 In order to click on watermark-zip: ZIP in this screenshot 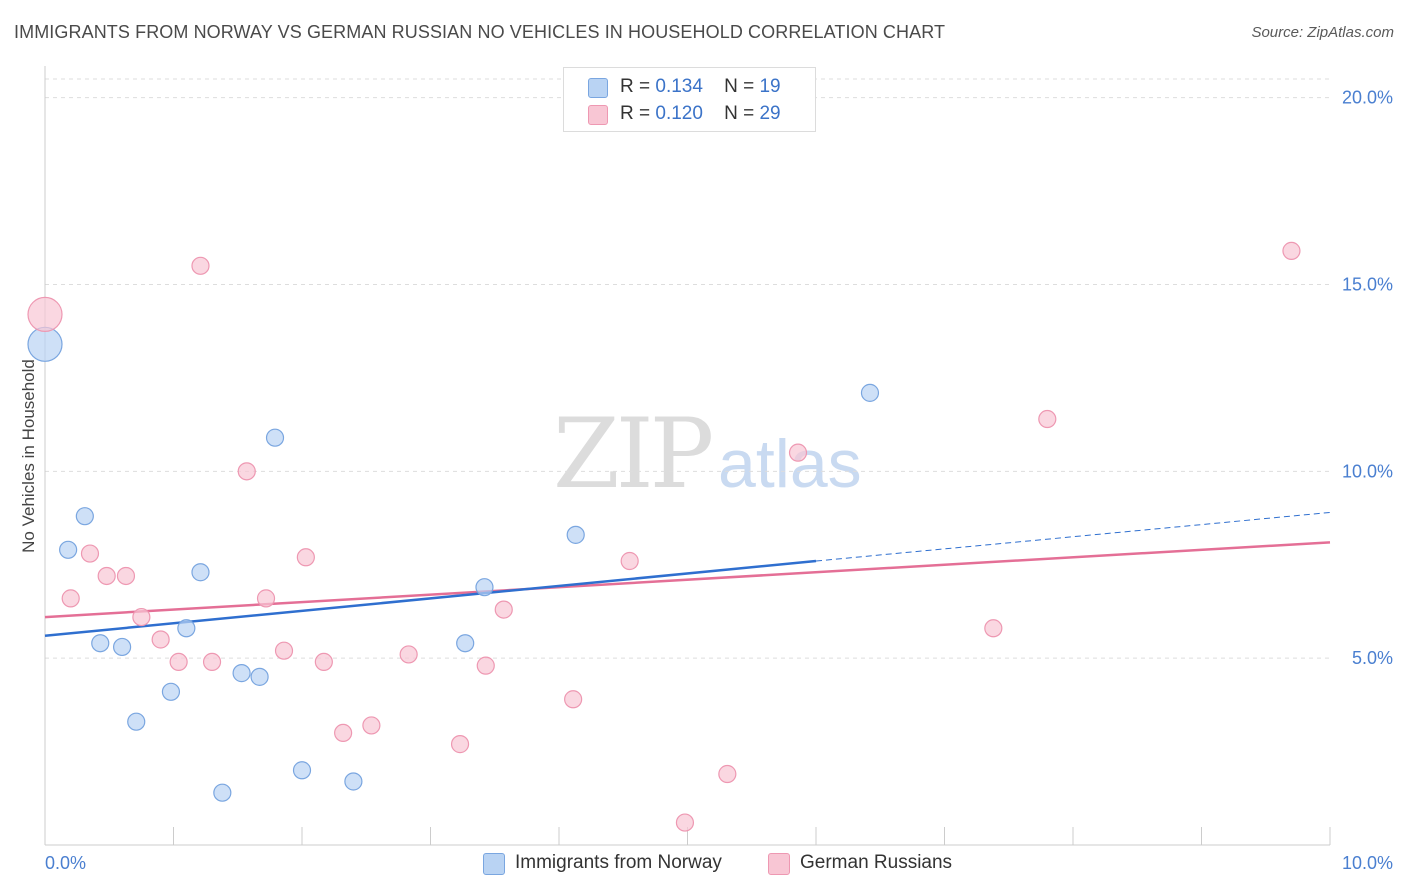, I will do `click(633, 454)`.